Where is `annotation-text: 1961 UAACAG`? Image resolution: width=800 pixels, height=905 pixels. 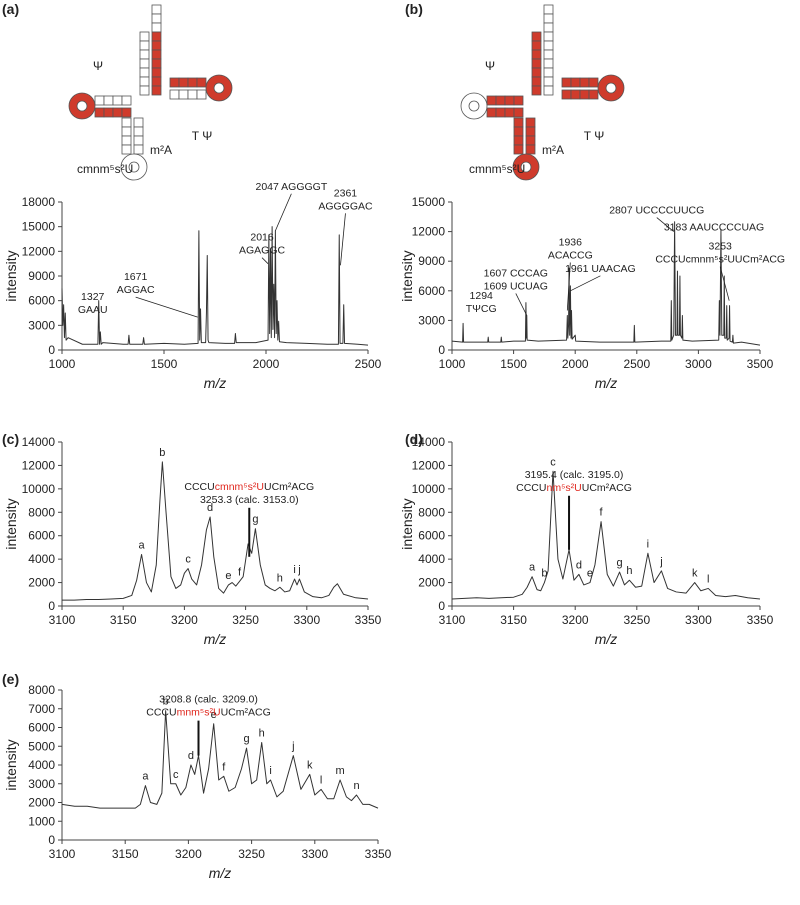
annotation-text: 1961 UAACAG is located at coordinates (600, 269).